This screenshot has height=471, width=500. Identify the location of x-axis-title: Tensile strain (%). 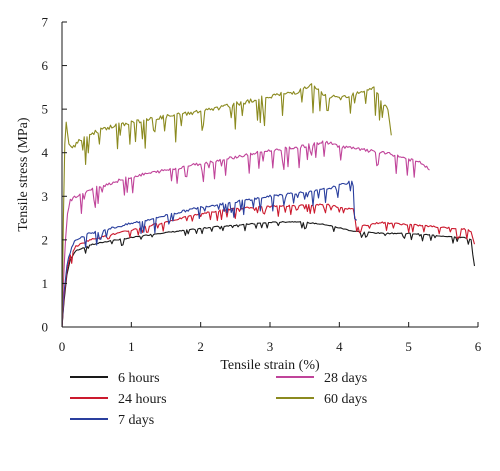
(270, 365).